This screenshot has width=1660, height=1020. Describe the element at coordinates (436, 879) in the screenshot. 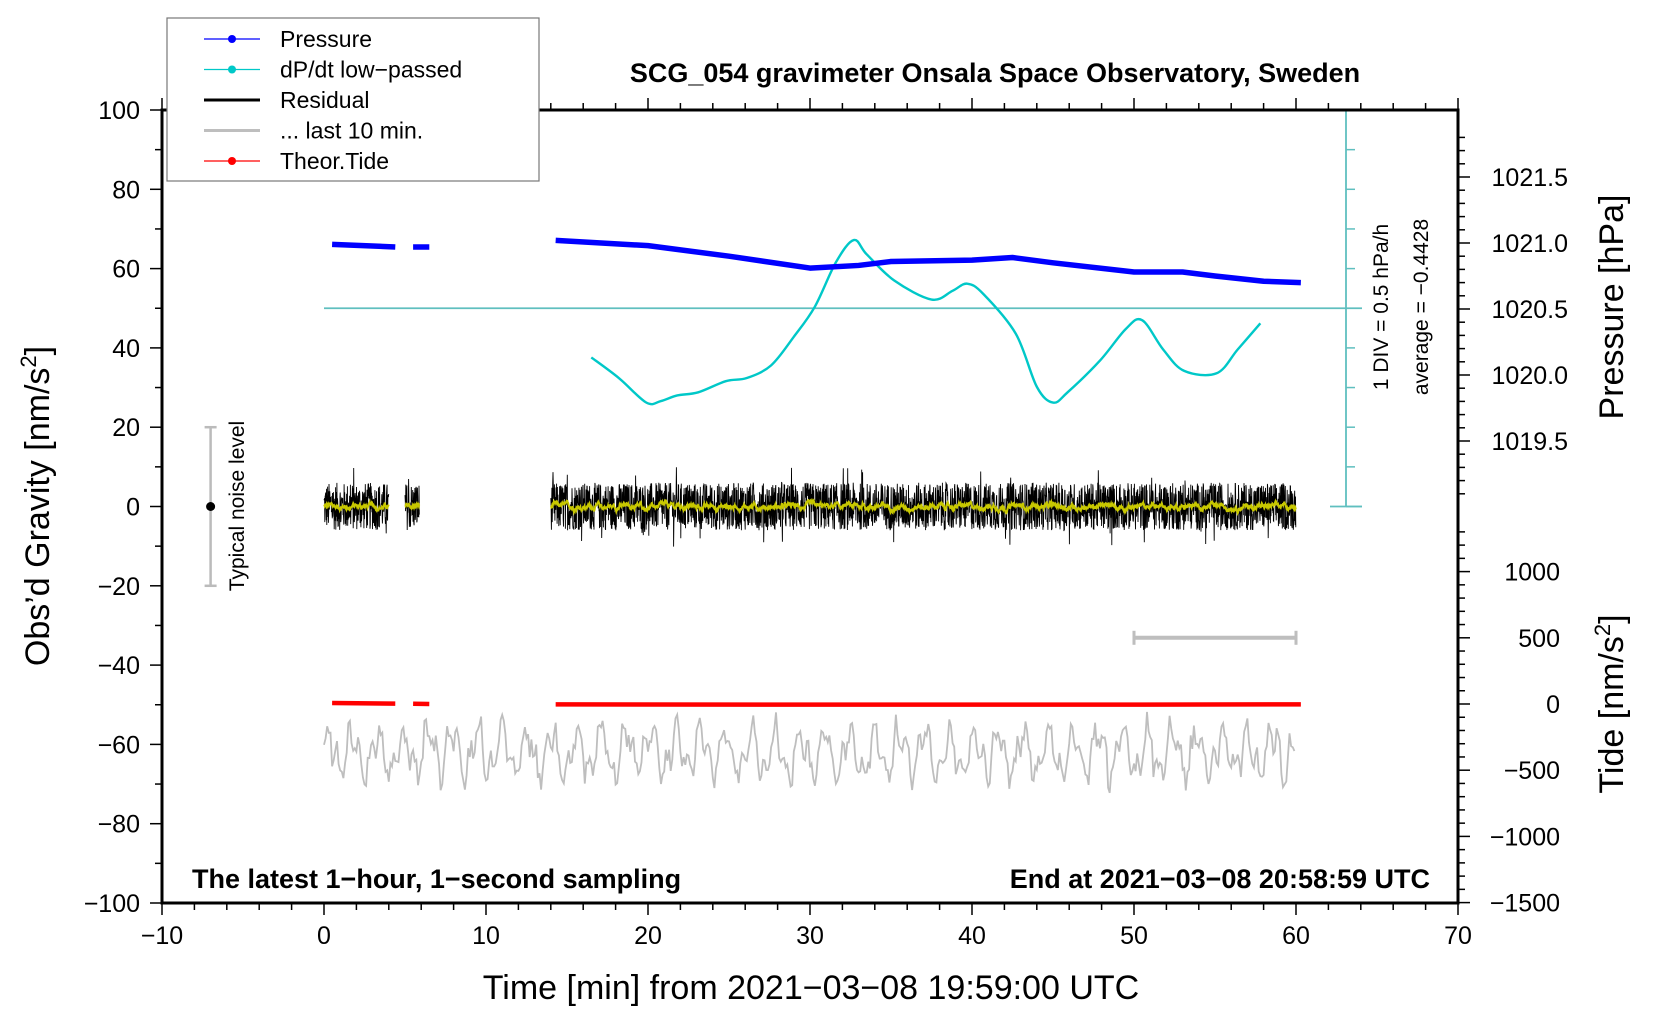

I see `footer-left-label: The latest 1−hour, 1−second sampling` at that location.